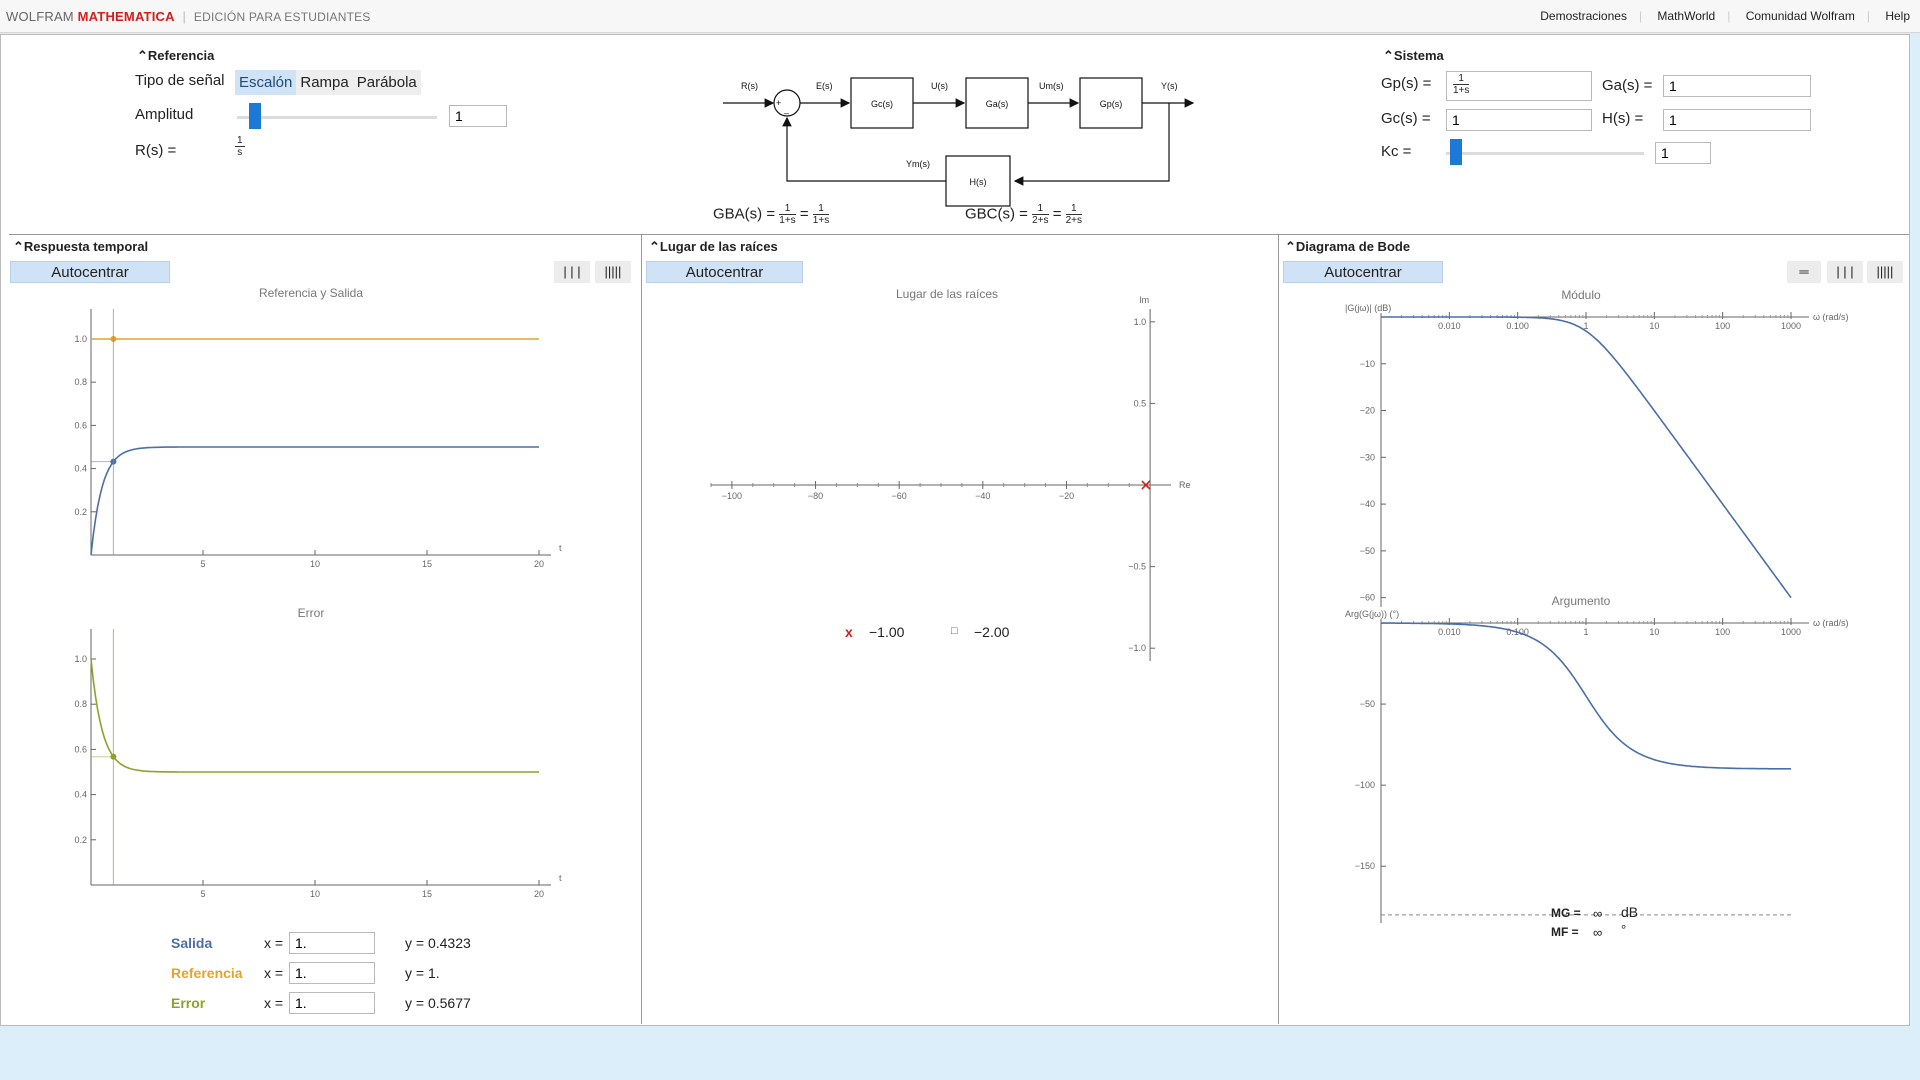 The height and width of the screenshot is (1080, 1920). I want to click on pole-value: −1.00, so click(887, 632).